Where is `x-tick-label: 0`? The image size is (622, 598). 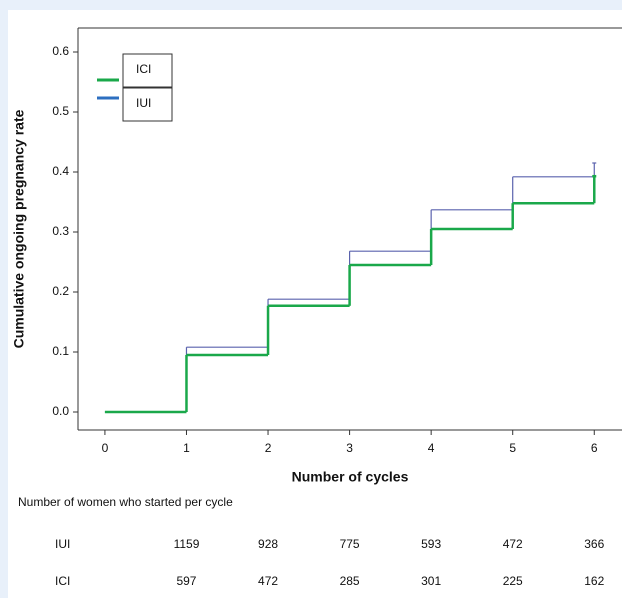 x-tick-label: 0 is located at coordinates (105, 448).